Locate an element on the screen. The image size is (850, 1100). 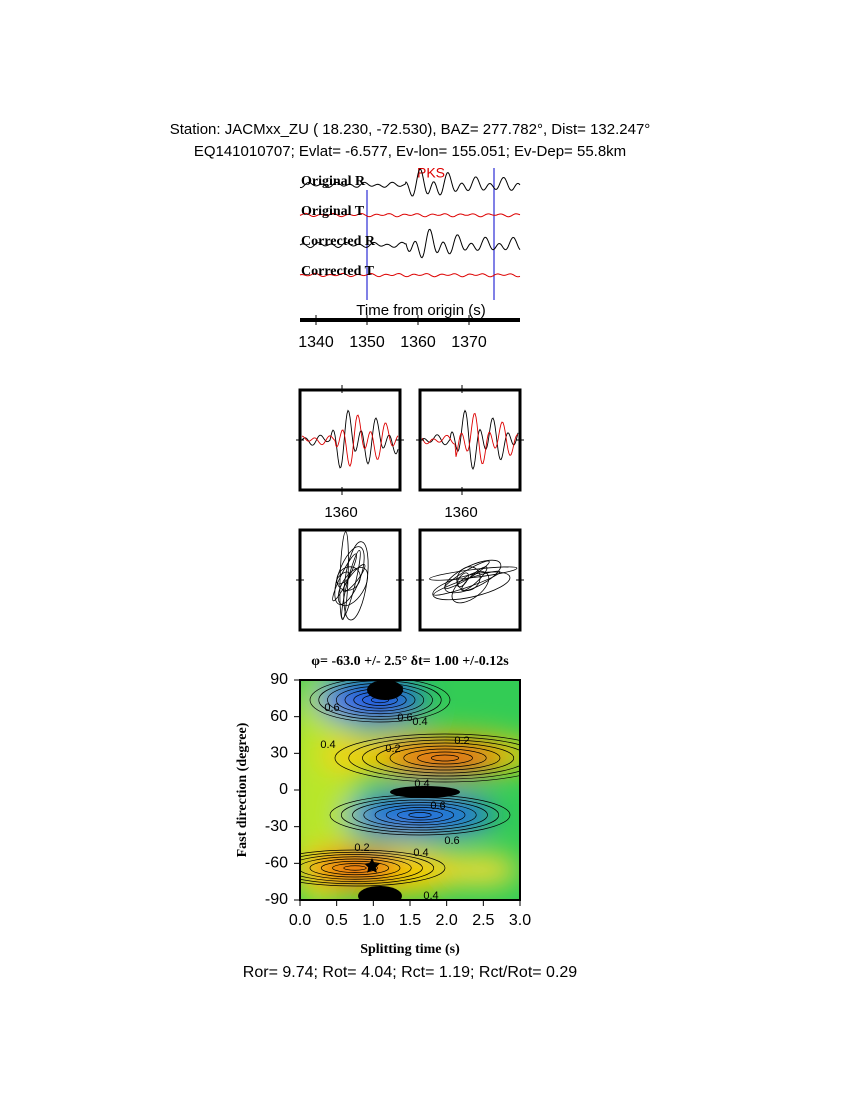
best-fit-star is located at coordinates (372, 865).